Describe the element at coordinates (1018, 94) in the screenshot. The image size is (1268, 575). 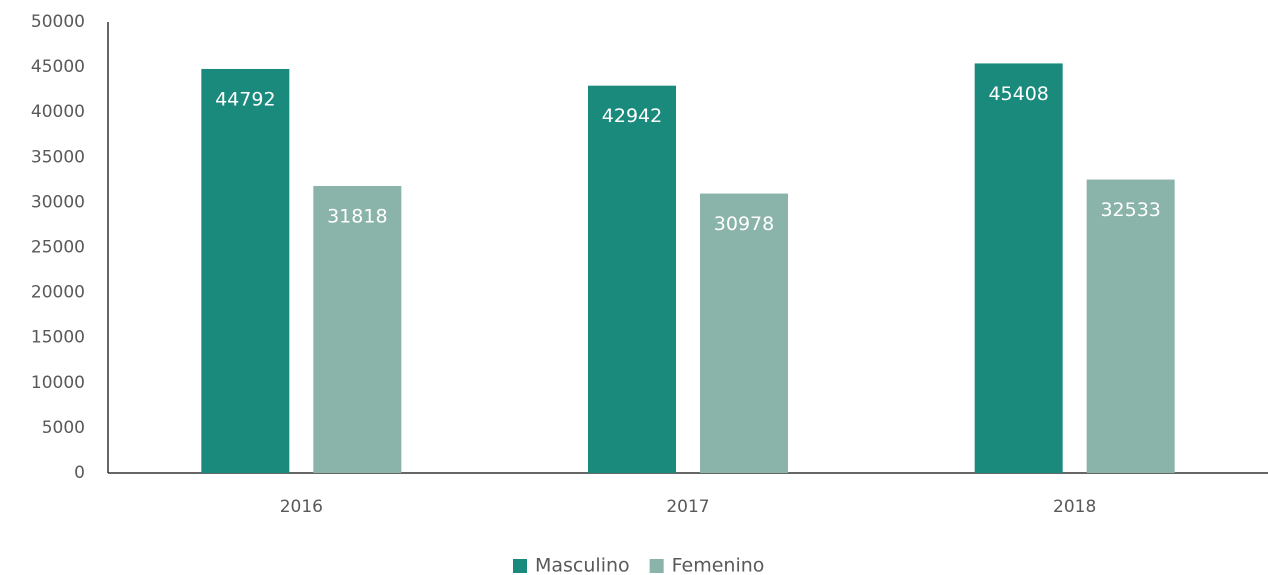
I see `data-label: 45408` at that location.